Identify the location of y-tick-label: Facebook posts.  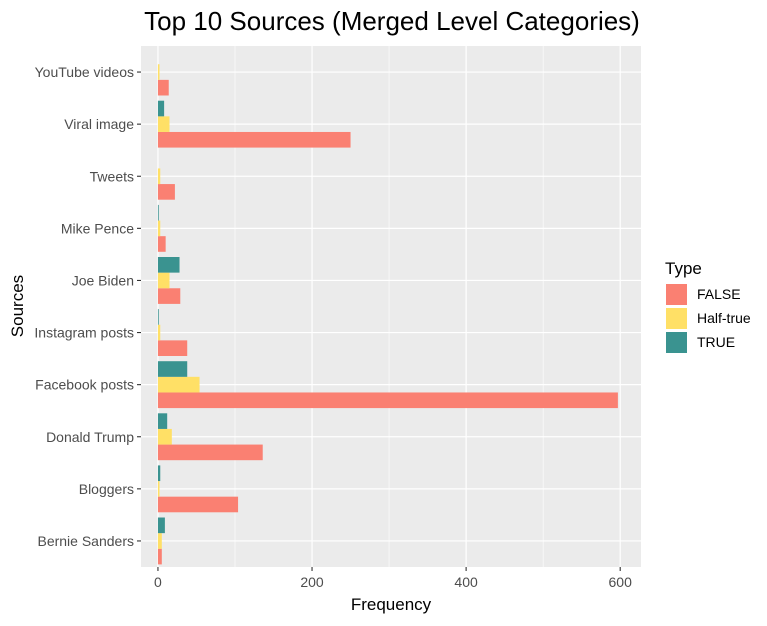
(84, 385).